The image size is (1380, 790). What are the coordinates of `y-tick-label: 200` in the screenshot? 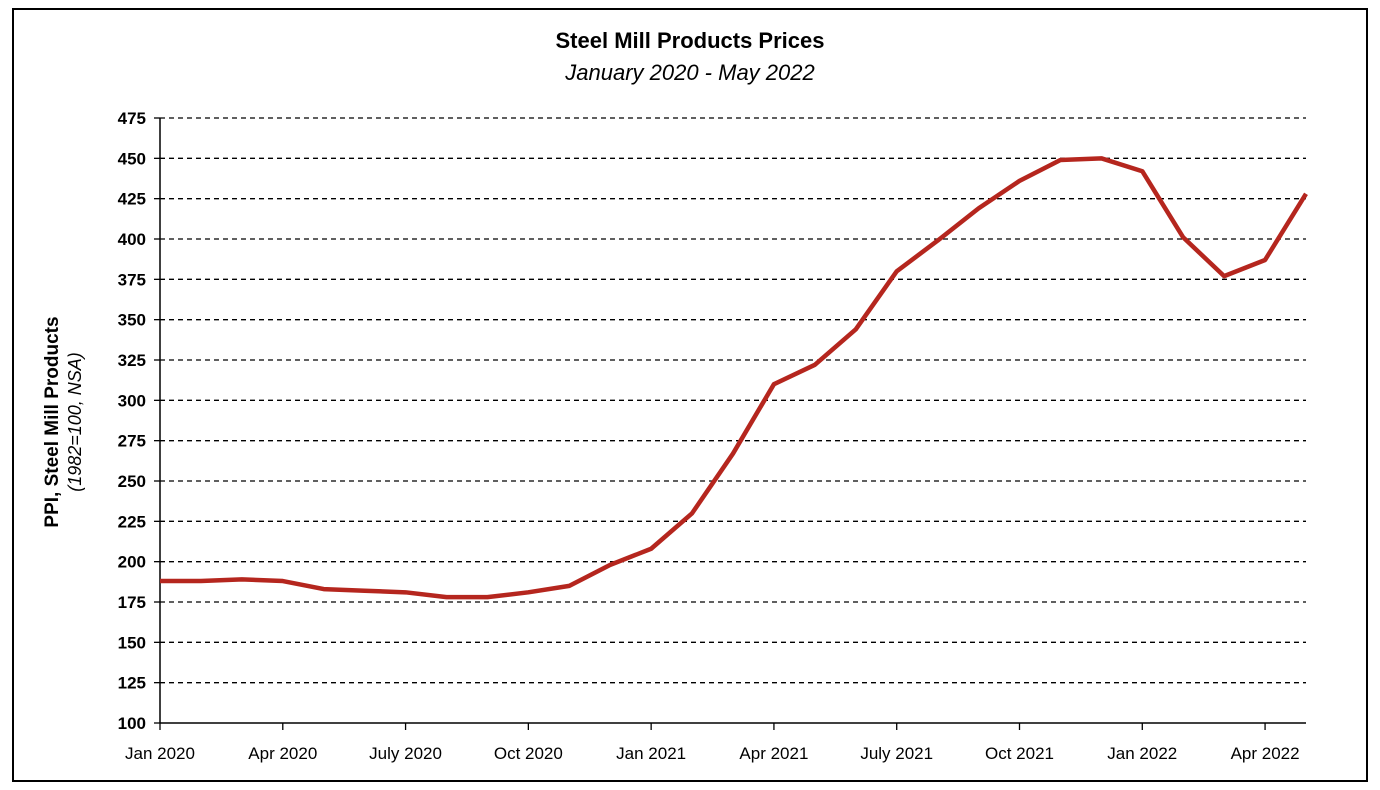 It's located at (132, 562).